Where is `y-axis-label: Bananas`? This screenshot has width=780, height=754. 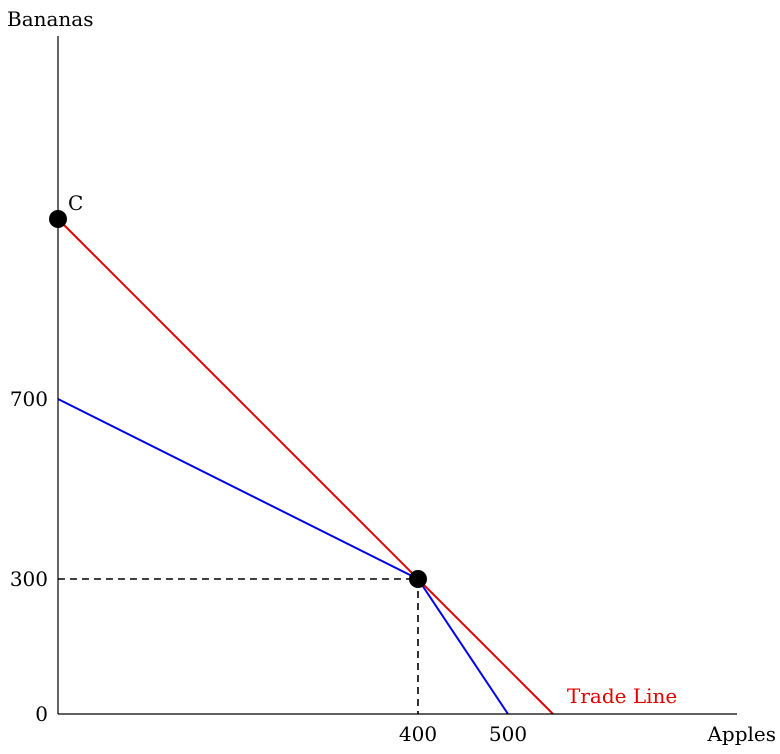 y-axis-label: Bananas is located at coordinates (50, 19).